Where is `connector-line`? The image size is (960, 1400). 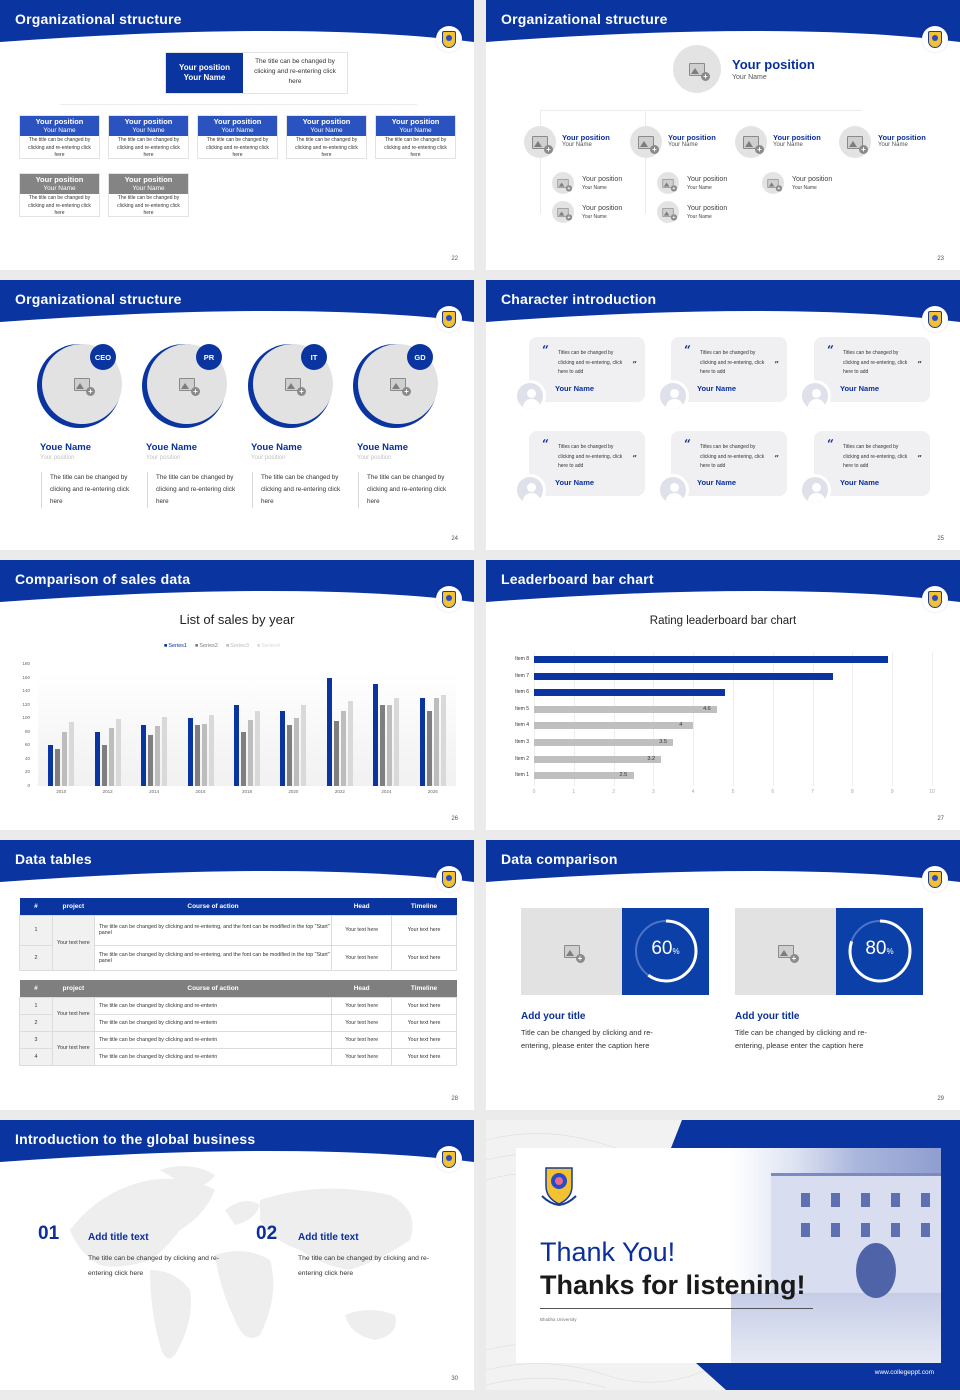
connector-line is located at coordinates (645, 162).